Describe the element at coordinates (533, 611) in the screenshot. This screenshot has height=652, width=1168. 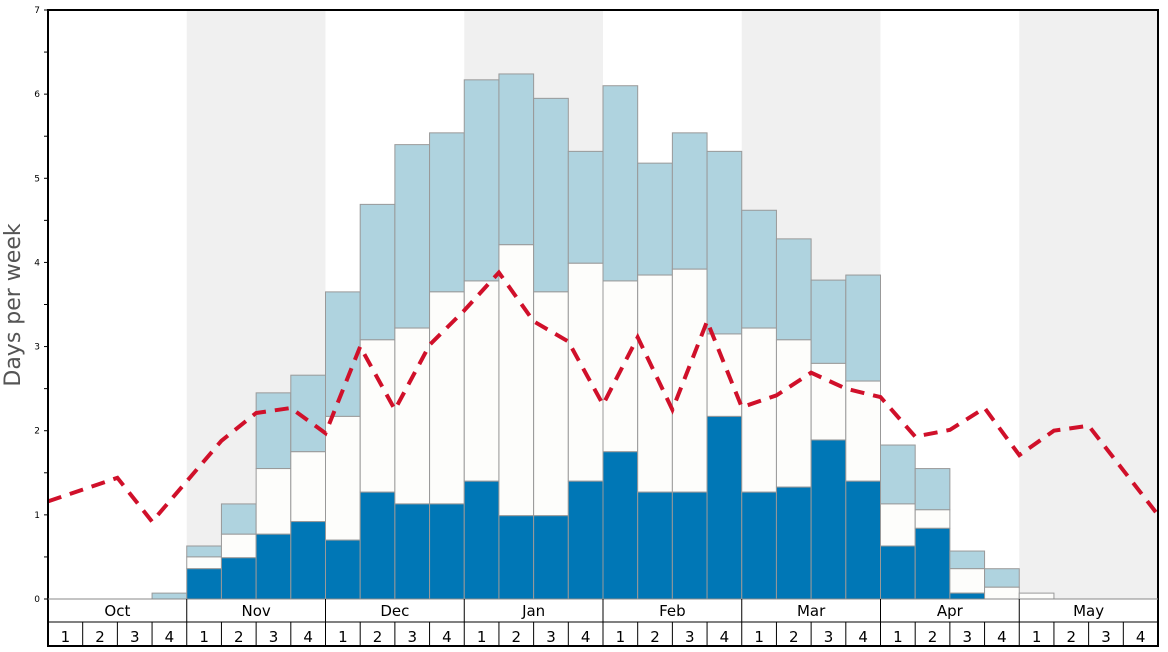
I see `month-label: Jan` at that location.